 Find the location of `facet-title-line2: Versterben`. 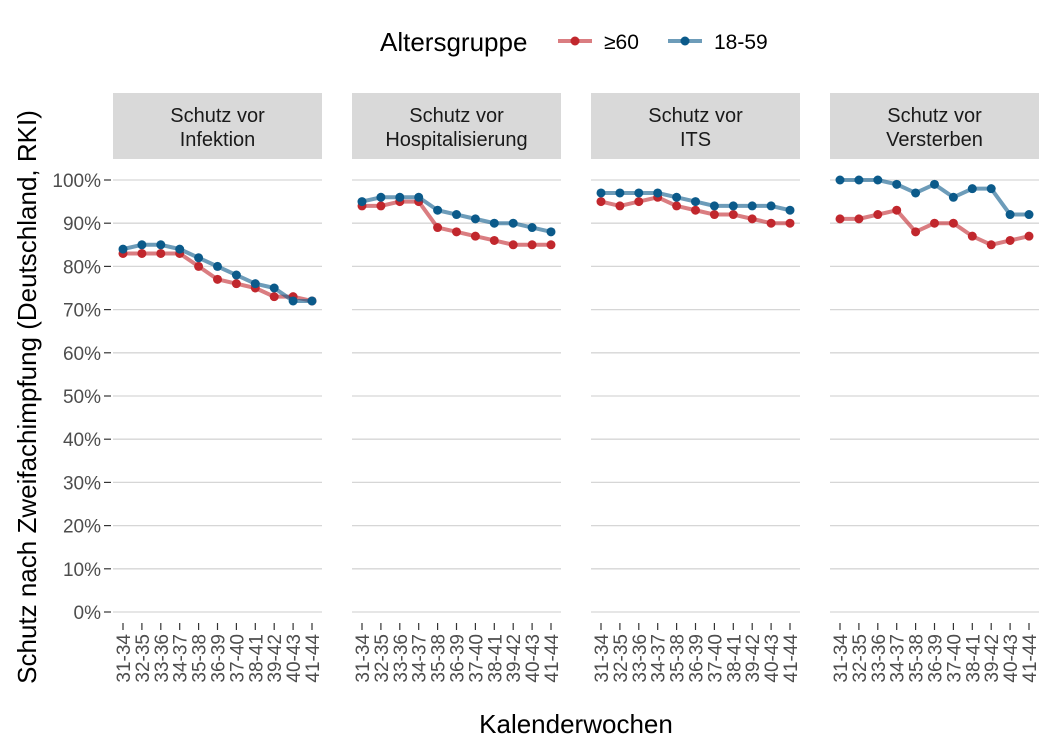

facet-title-line2: Versterben is located at coordinates (934, 140).